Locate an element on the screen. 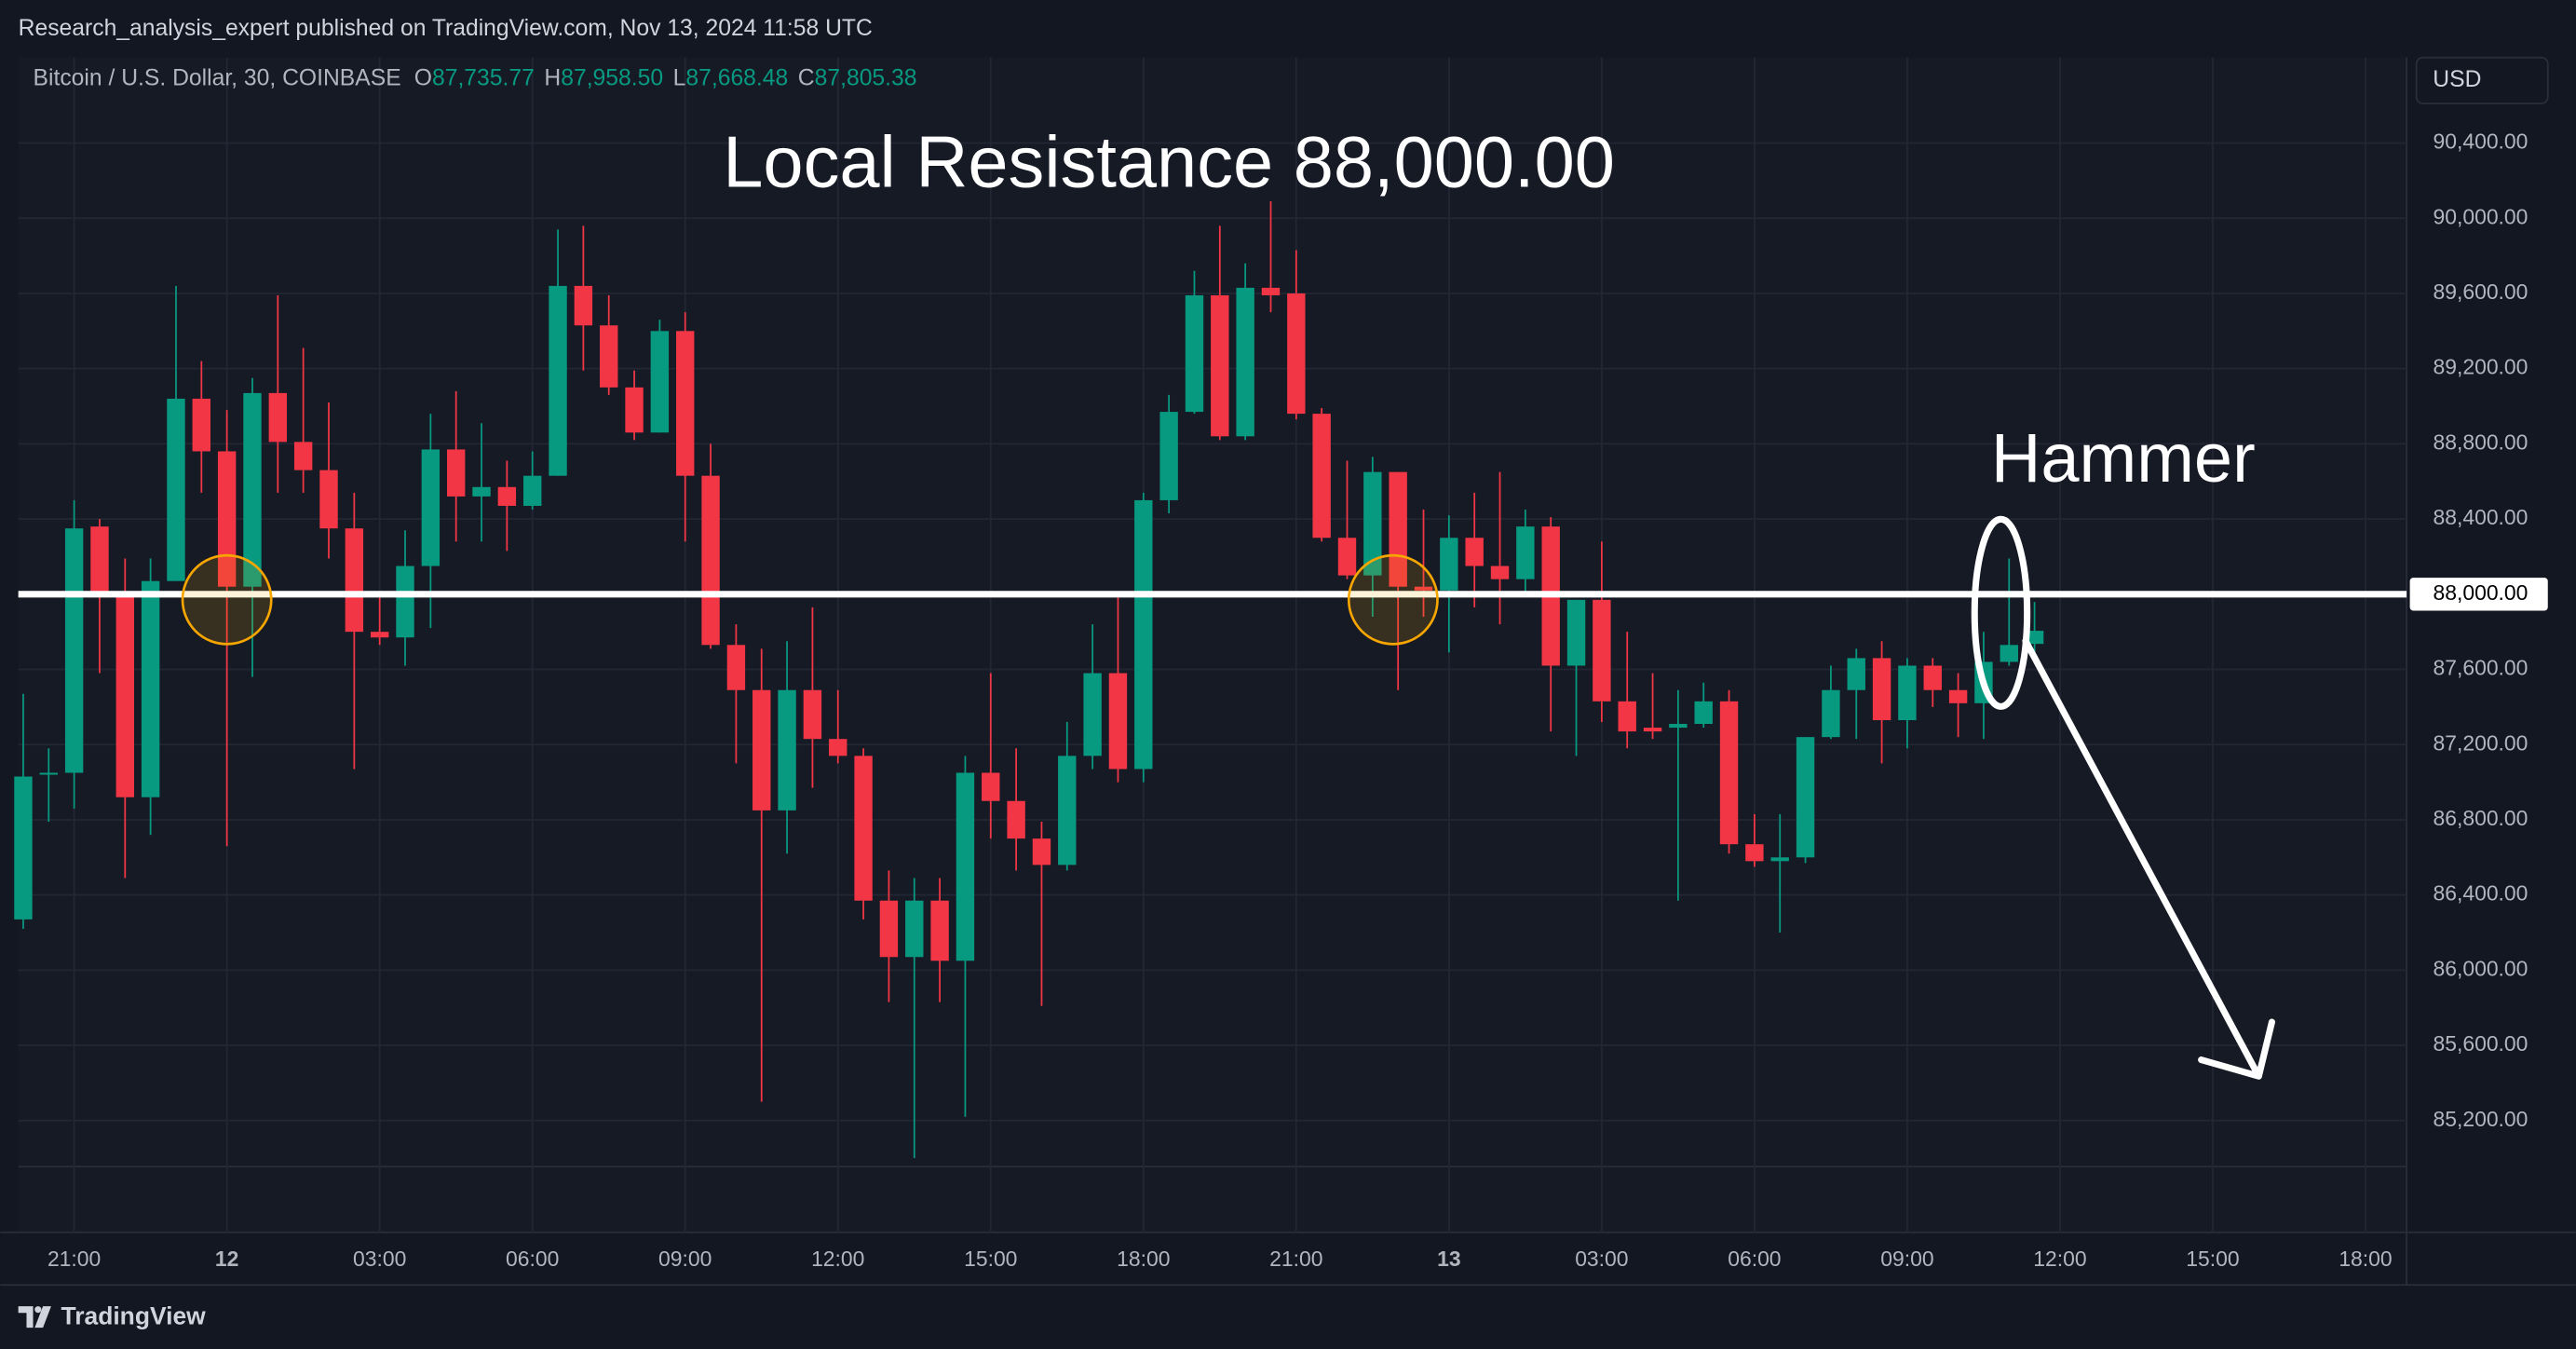  y-tick-label: 89,600.00 is located at coordinates (2480, 291).